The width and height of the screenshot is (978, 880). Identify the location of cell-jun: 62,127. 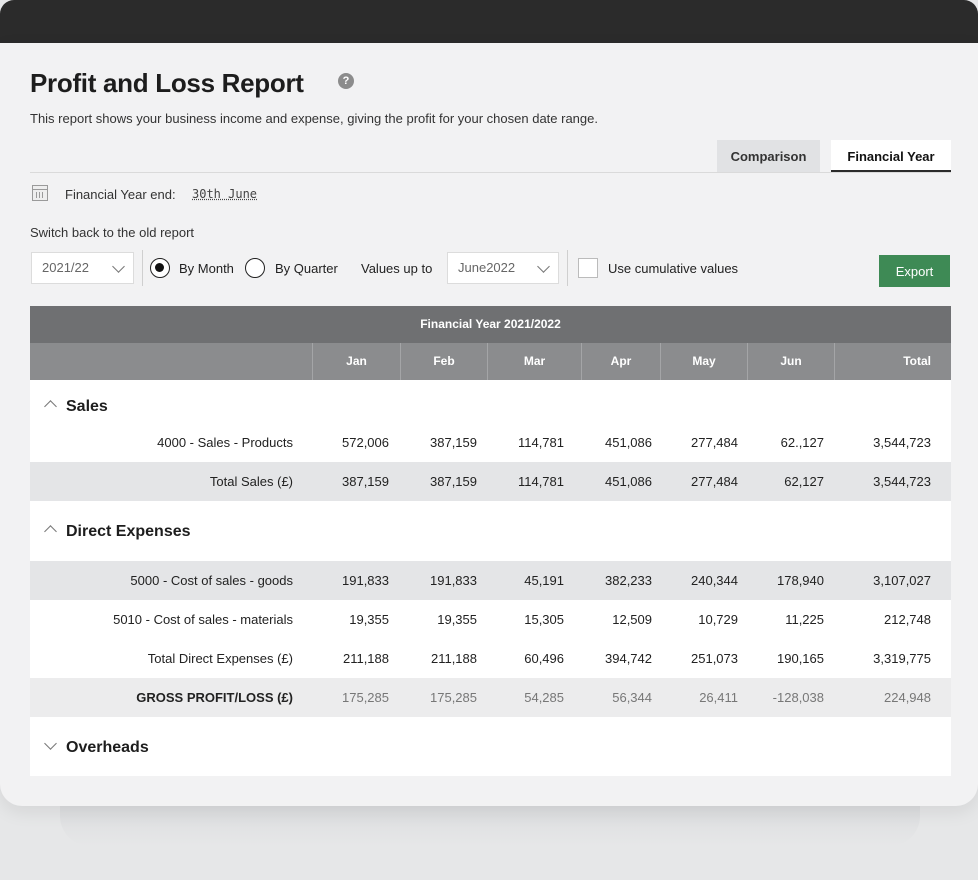
(804, 481).